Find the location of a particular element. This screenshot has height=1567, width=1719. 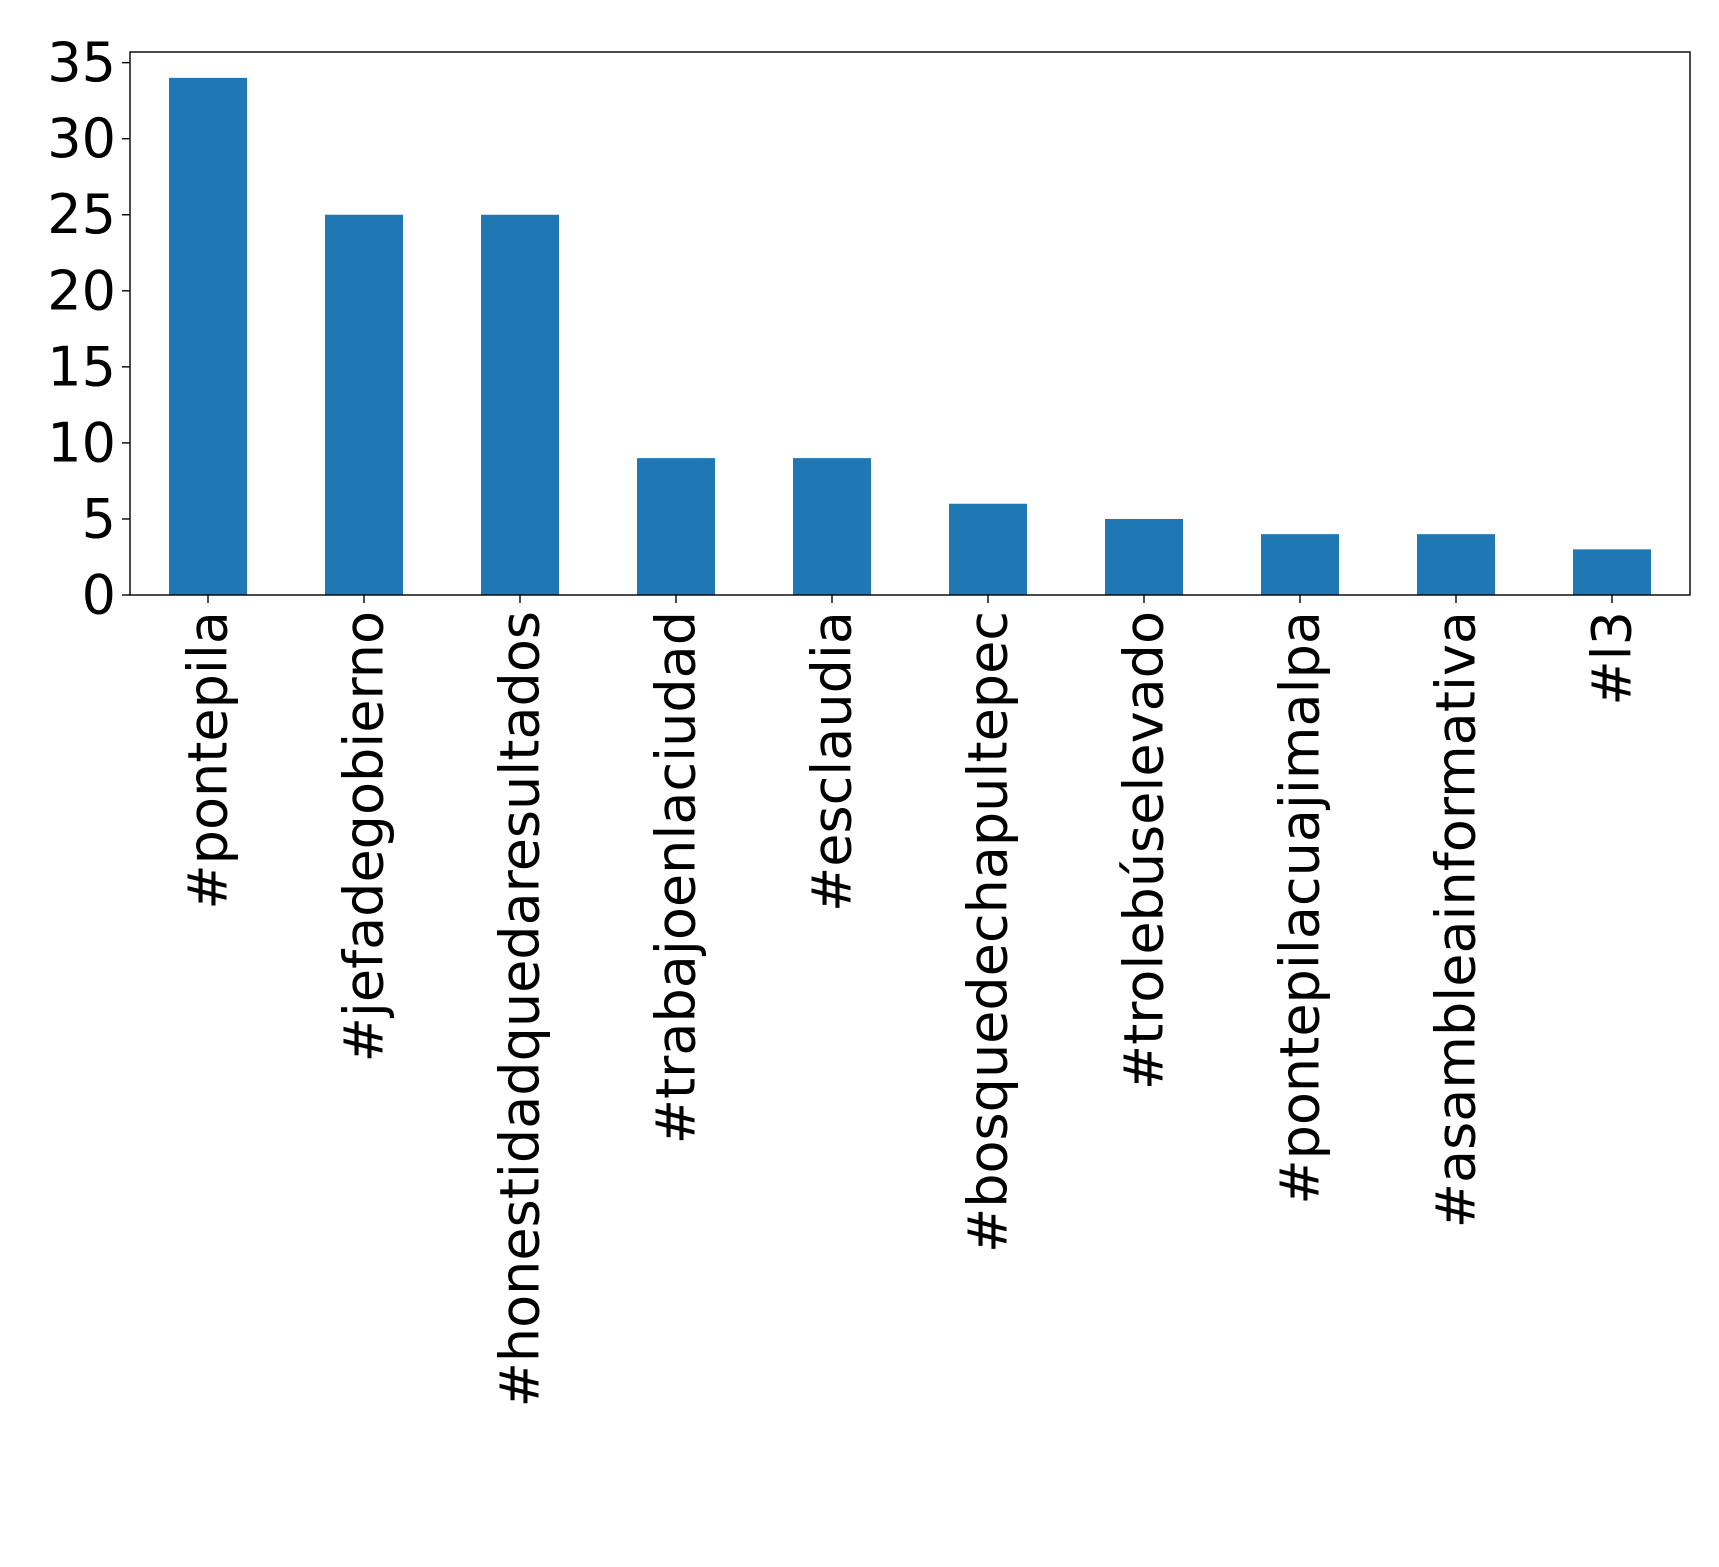

y-tick-label: 5 is located at coordinates (99, 518).